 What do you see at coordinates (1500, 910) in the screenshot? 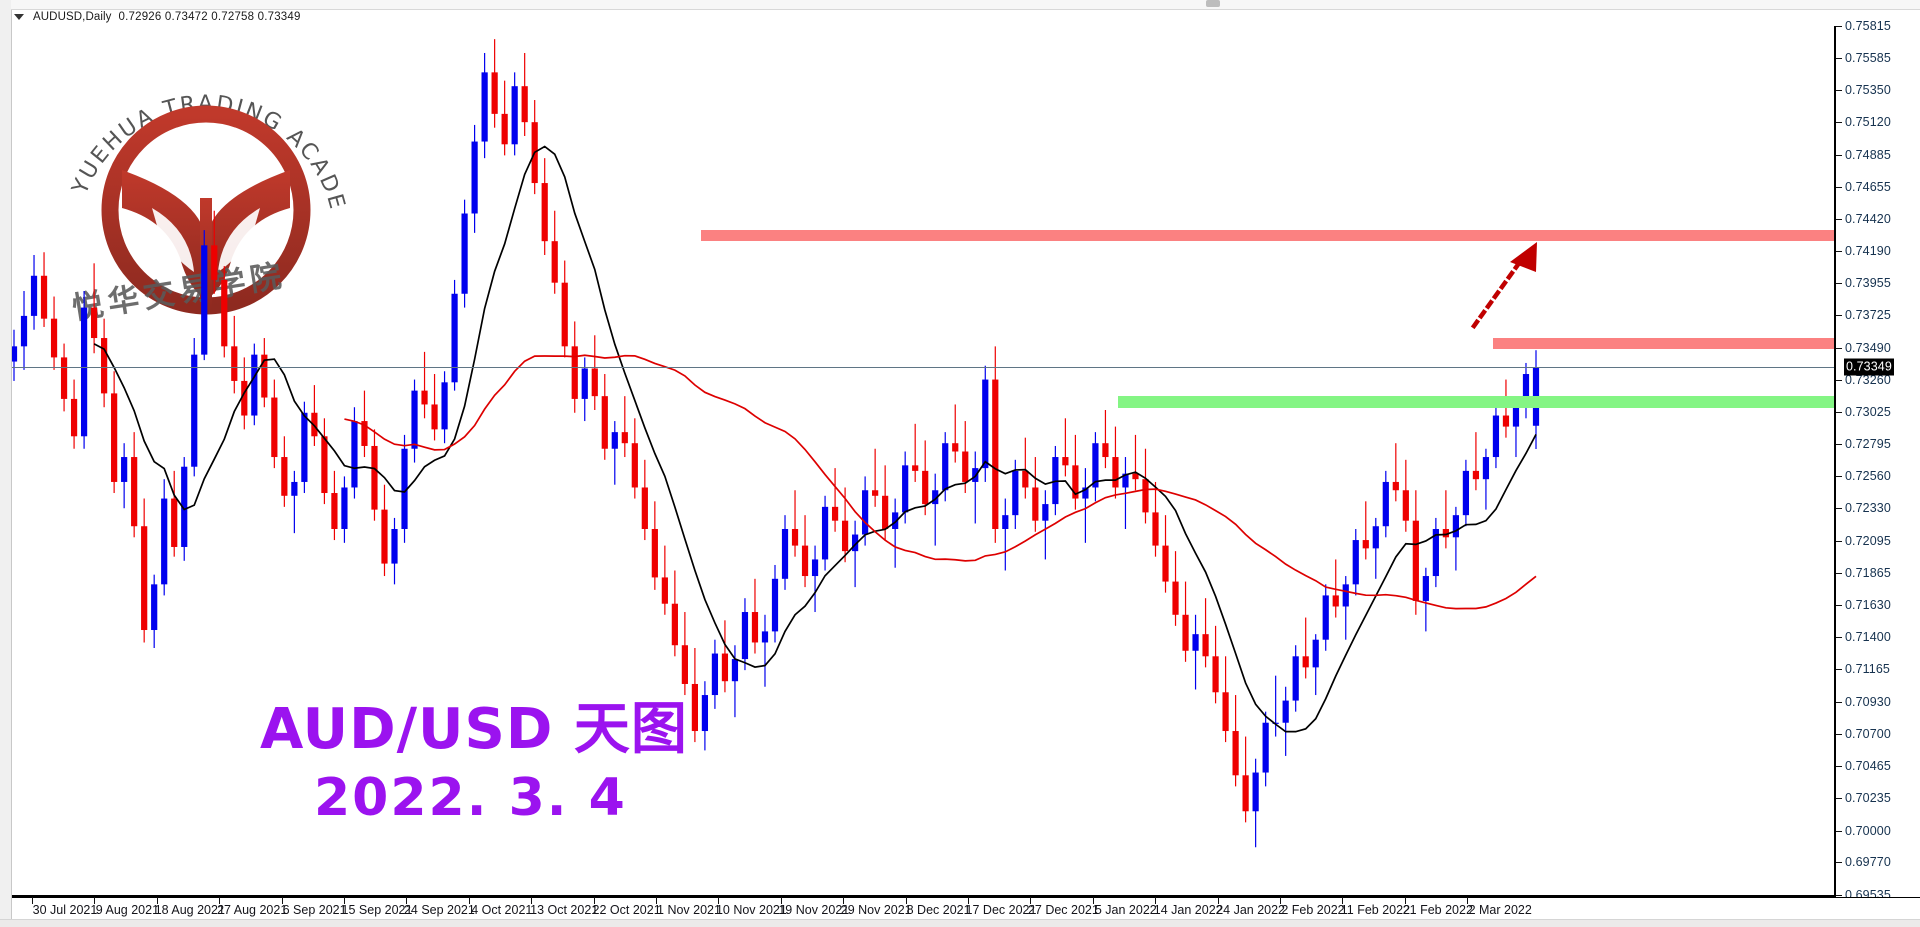
I see `time-axis-label: 2 Mar 2022` at bounding box center [1500, 910].